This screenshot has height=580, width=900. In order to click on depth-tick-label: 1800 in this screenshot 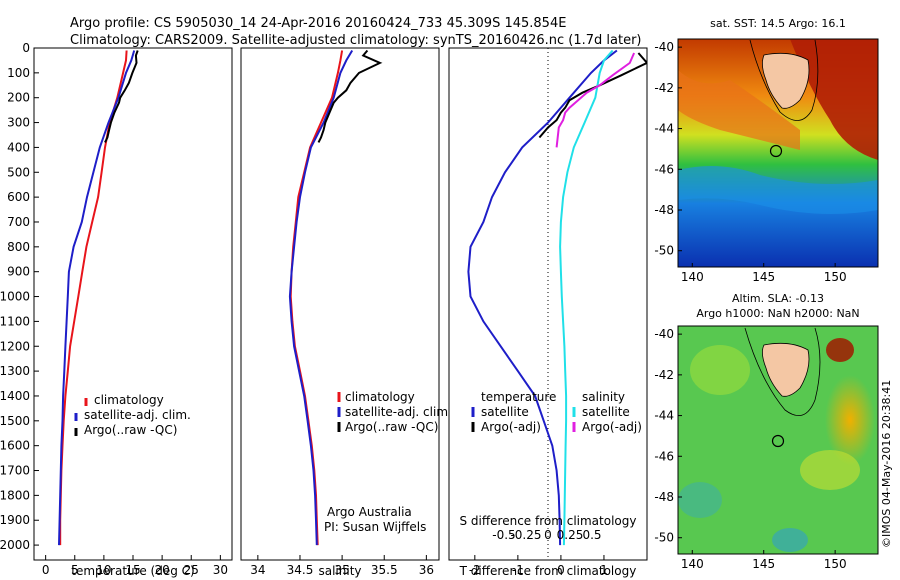, I will do `click(15, 495)`.